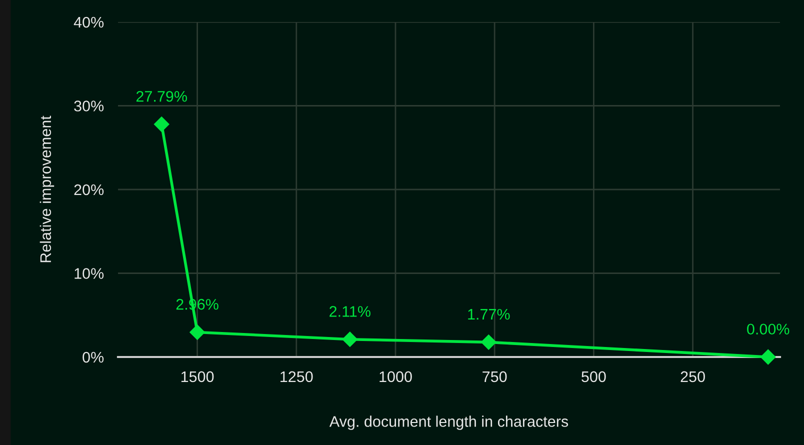 The width and height of the screenshot is (804, 445). Describe the element at coordinates (494, 376) in the screenshot. I see `x-tick-label: 750` at that location.